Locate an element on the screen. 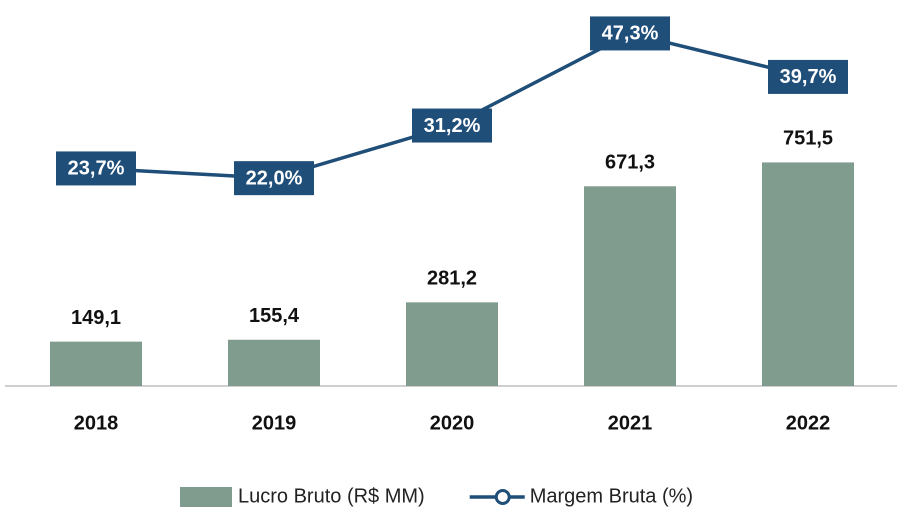 The height and width of the screenshot is (513, 902). bar-value-label: 281,2 is located at coordinates (452, 279).